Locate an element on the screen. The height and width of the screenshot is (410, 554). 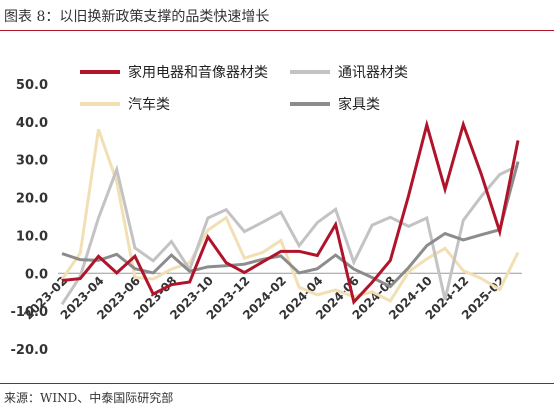
y-tick-label: 0.0 is located at coordinates (36, 274).